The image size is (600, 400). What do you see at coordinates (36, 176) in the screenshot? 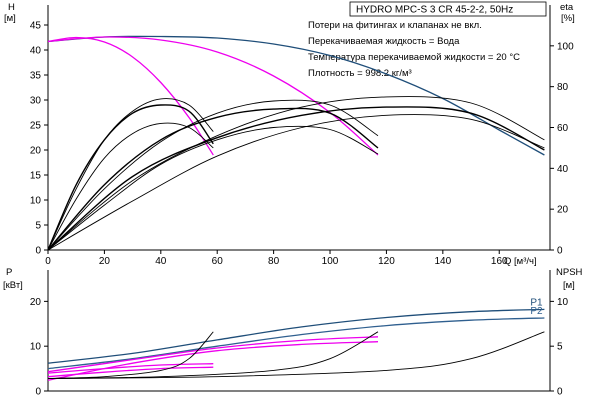
I see `left-tick-label: 15` at bounding box center [36, 176].